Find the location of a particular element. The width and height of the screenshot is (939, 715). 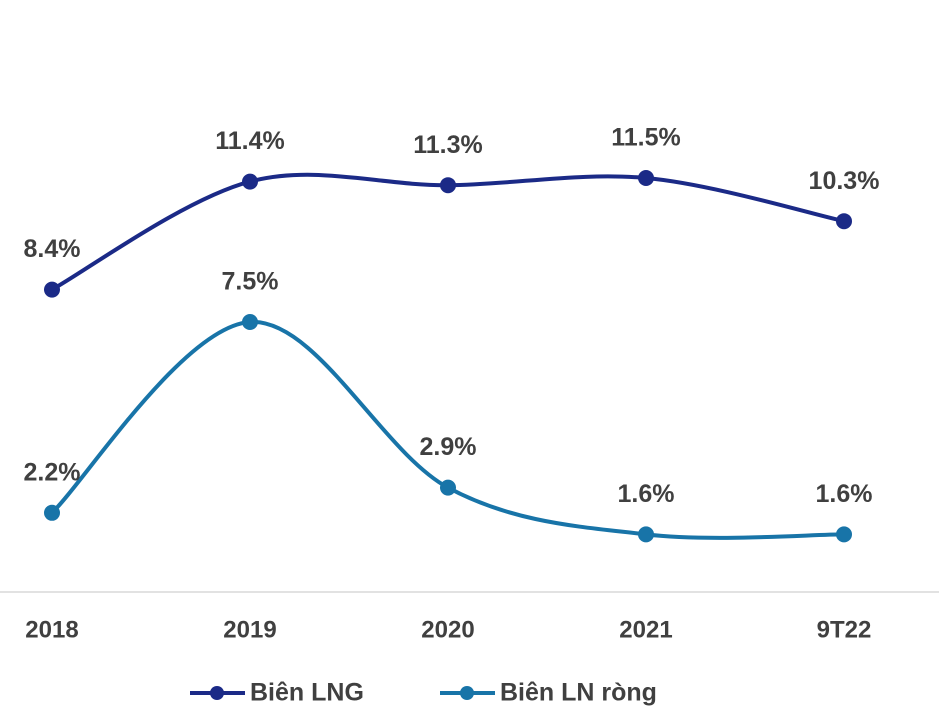

x-tick-label: 9T22 is located at coordinates (844, 629).